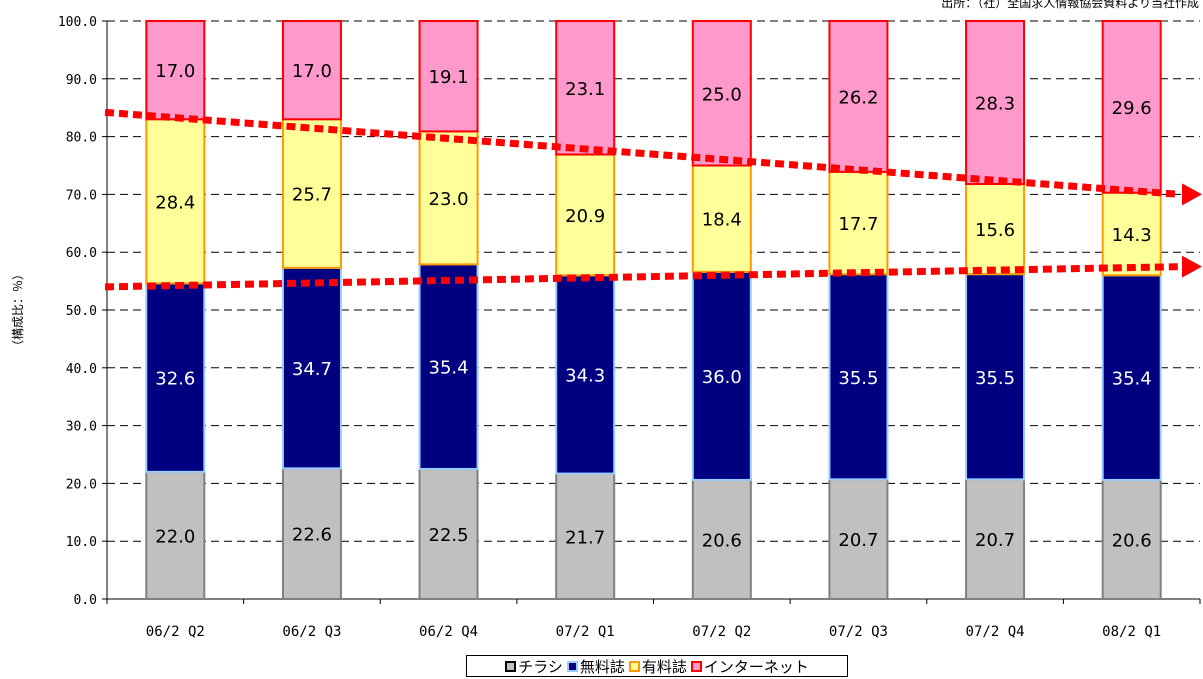  I want to click on legend-item-internet: インターネット, so click(749, 666).